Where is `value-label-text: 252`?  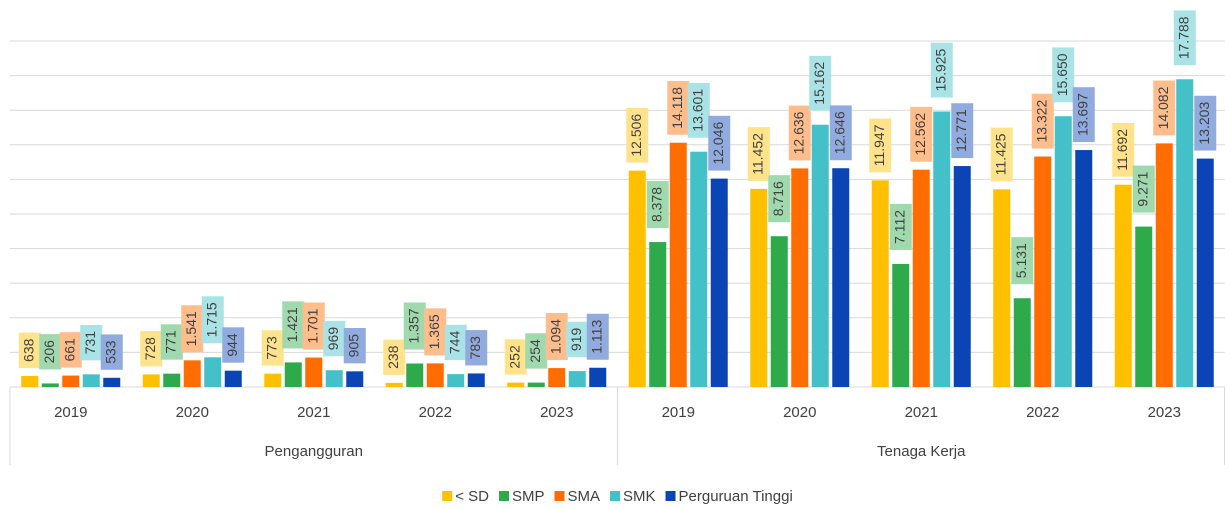 value-label-text: 252 is located at coordinates (514, 357).